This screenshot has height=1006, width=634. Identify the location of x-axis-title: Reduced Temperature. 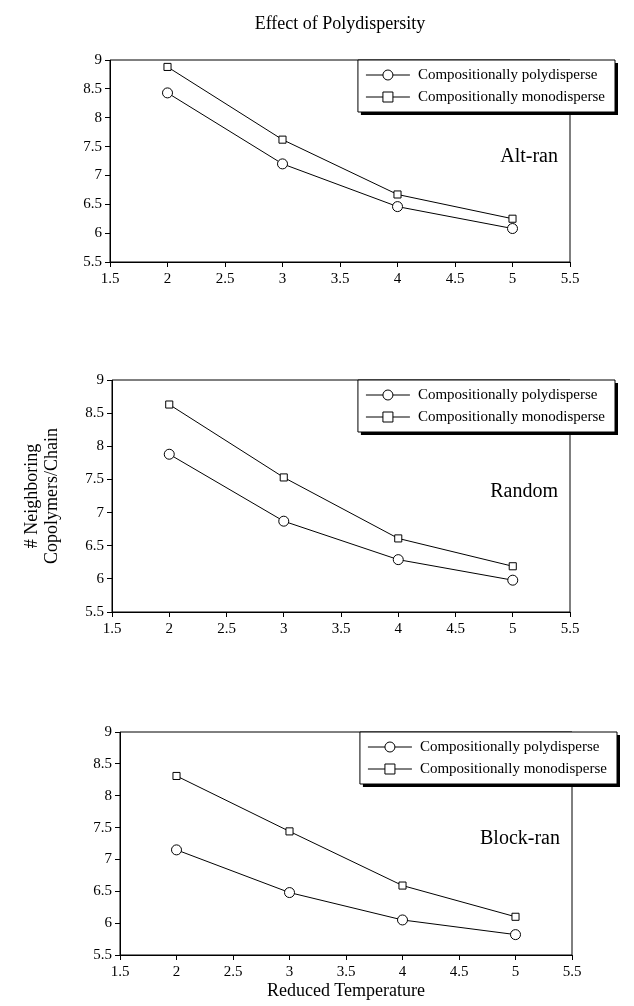
(346, 989).